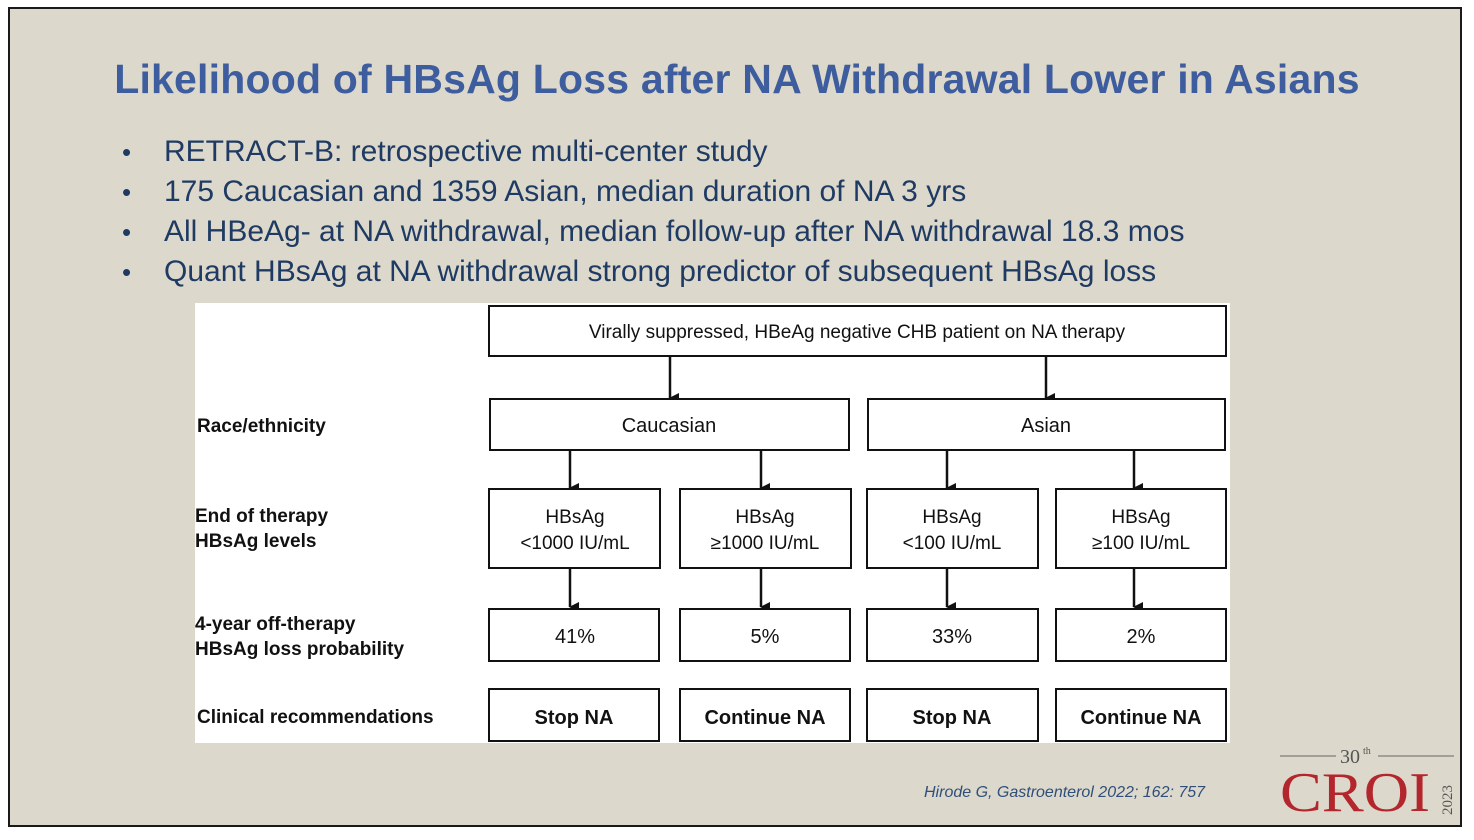 This screenshot has width=1474, height=840. Describe the element at coordinates (1367, 751) in the screenshot. I see `logo-suffix: th` at that location.